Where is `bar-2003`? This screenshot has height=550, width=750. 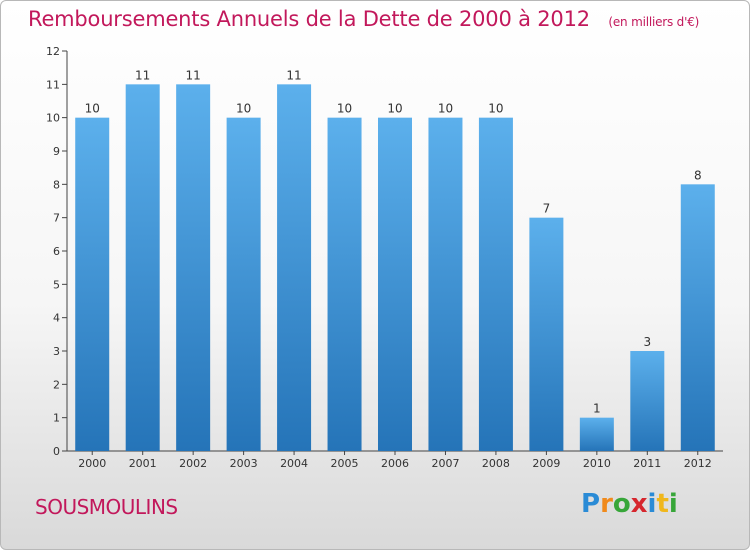 bar-2003 is located at coordinates (243, 284).